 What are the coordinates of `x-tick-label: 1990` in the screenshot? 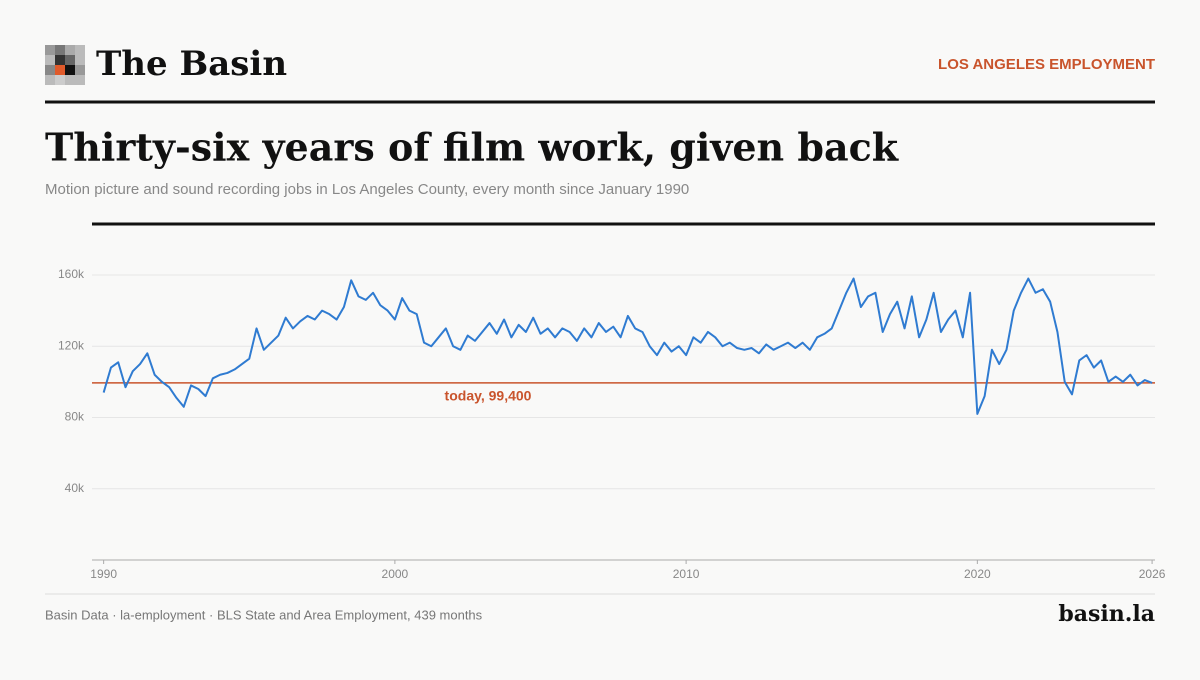 It's located at (103, 574).